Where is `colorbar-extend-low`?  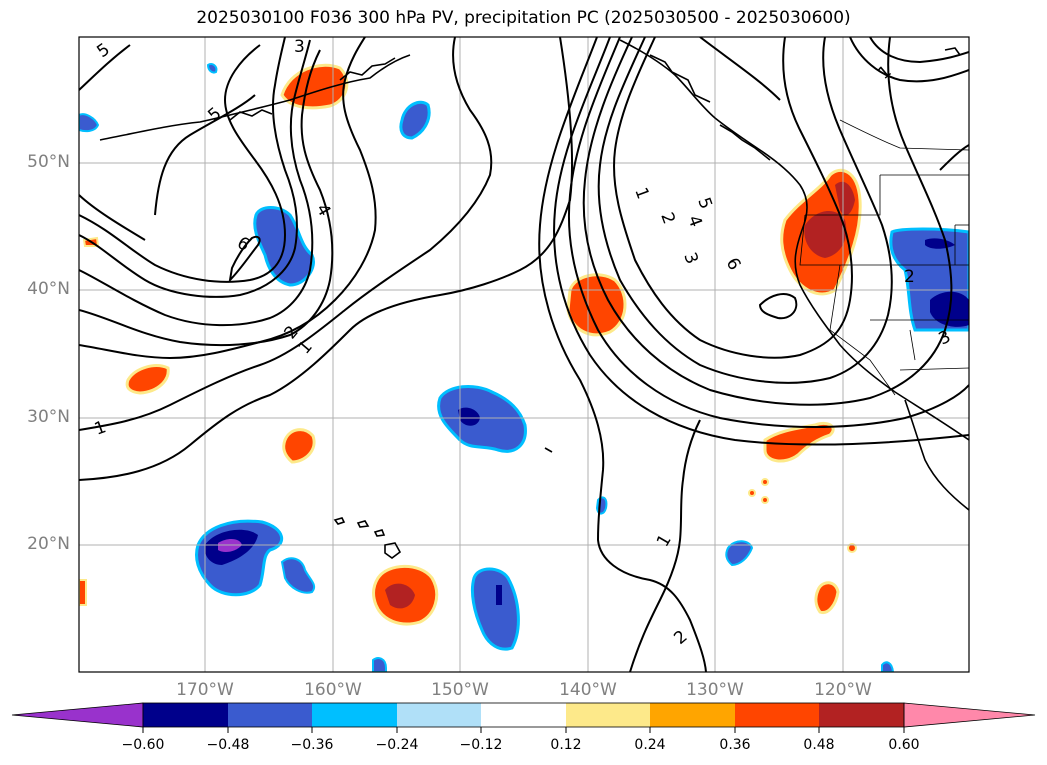 colorbar-extend-low is located at coordinates (77, 715).